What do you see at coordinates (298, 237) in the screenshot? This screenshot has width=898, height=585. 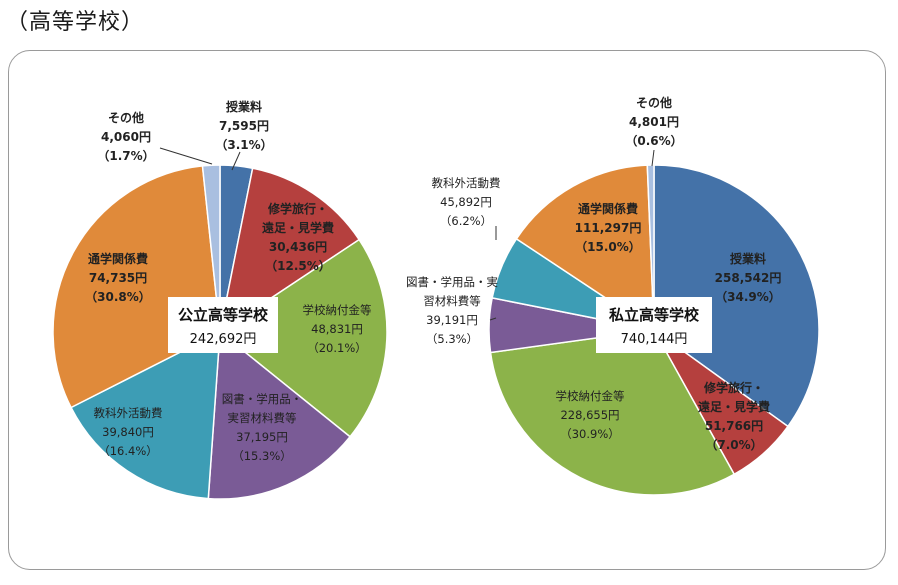 I see `slice-label: 修学旅行・遠足・見学費 30,436円 （12.5%）` at bounding box center [298, 237].